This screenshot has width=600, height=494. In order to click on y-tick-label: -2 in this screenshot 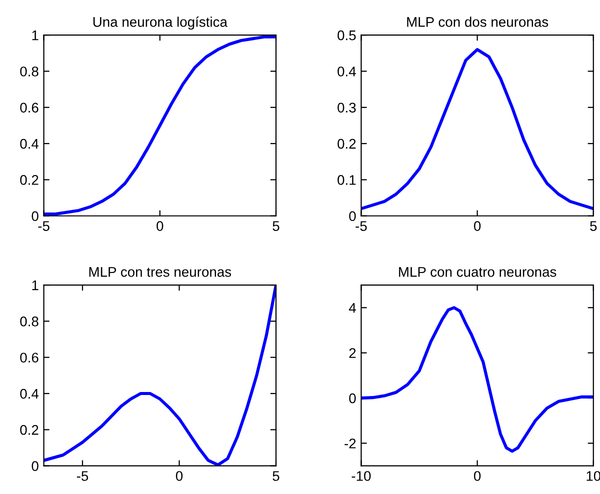, I will do `click(350, 443)`.